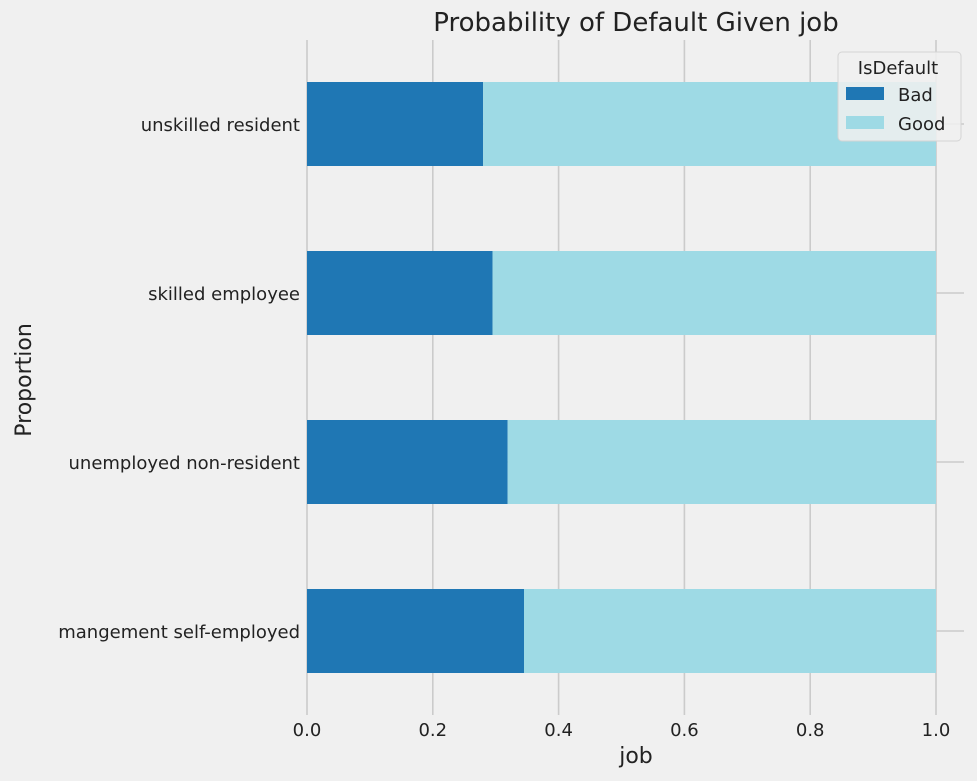 This screenshot has height=781, width=977. What do you see at coordinates (220, 125) in the screenshot?
I see `y-tick-label: unskilled resident` at bounding box center [220, 125].